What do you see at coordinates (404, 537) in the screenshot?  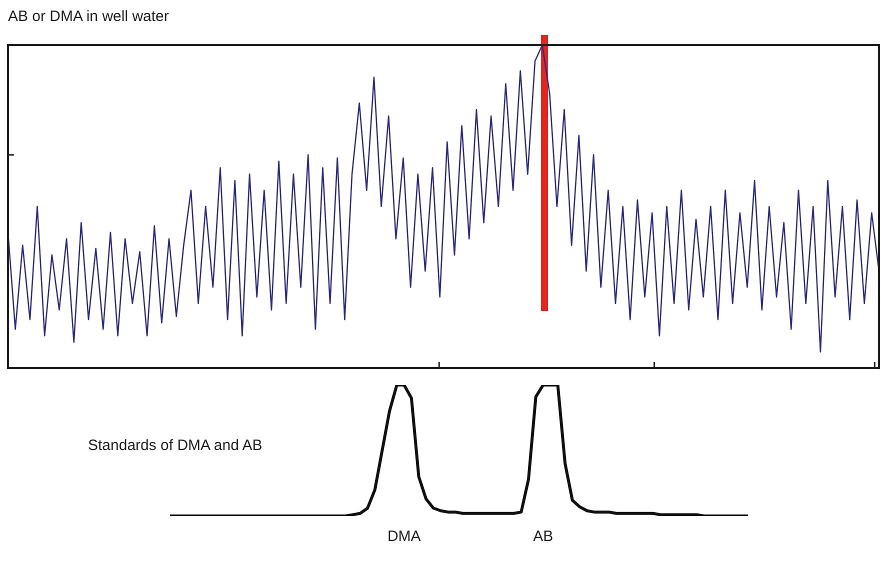 I see `x-tick-label: DMA` at bounding box center [404, 537].